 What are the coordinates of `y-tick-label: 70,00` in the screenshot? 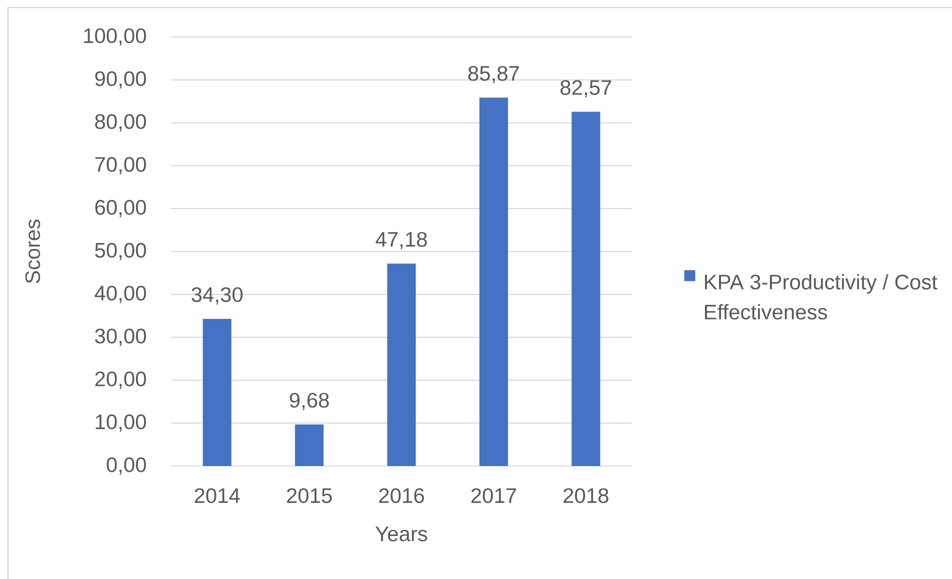 It's located at (120, 165).